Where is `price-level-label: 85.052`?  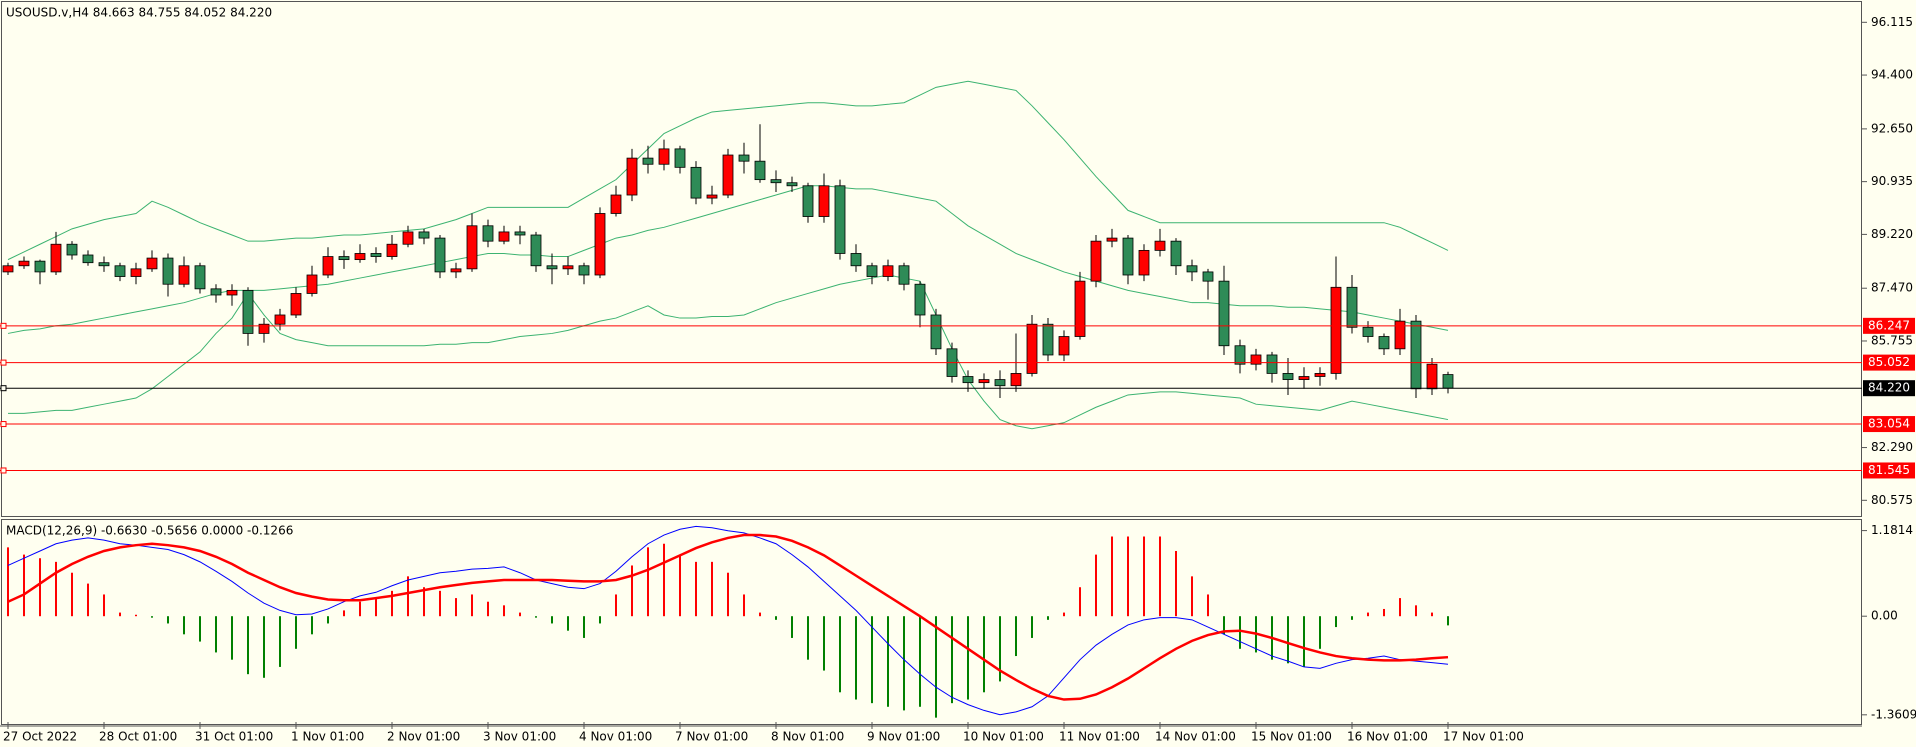 price-level-label: 85.052 is located at coordinates (1889, 362).